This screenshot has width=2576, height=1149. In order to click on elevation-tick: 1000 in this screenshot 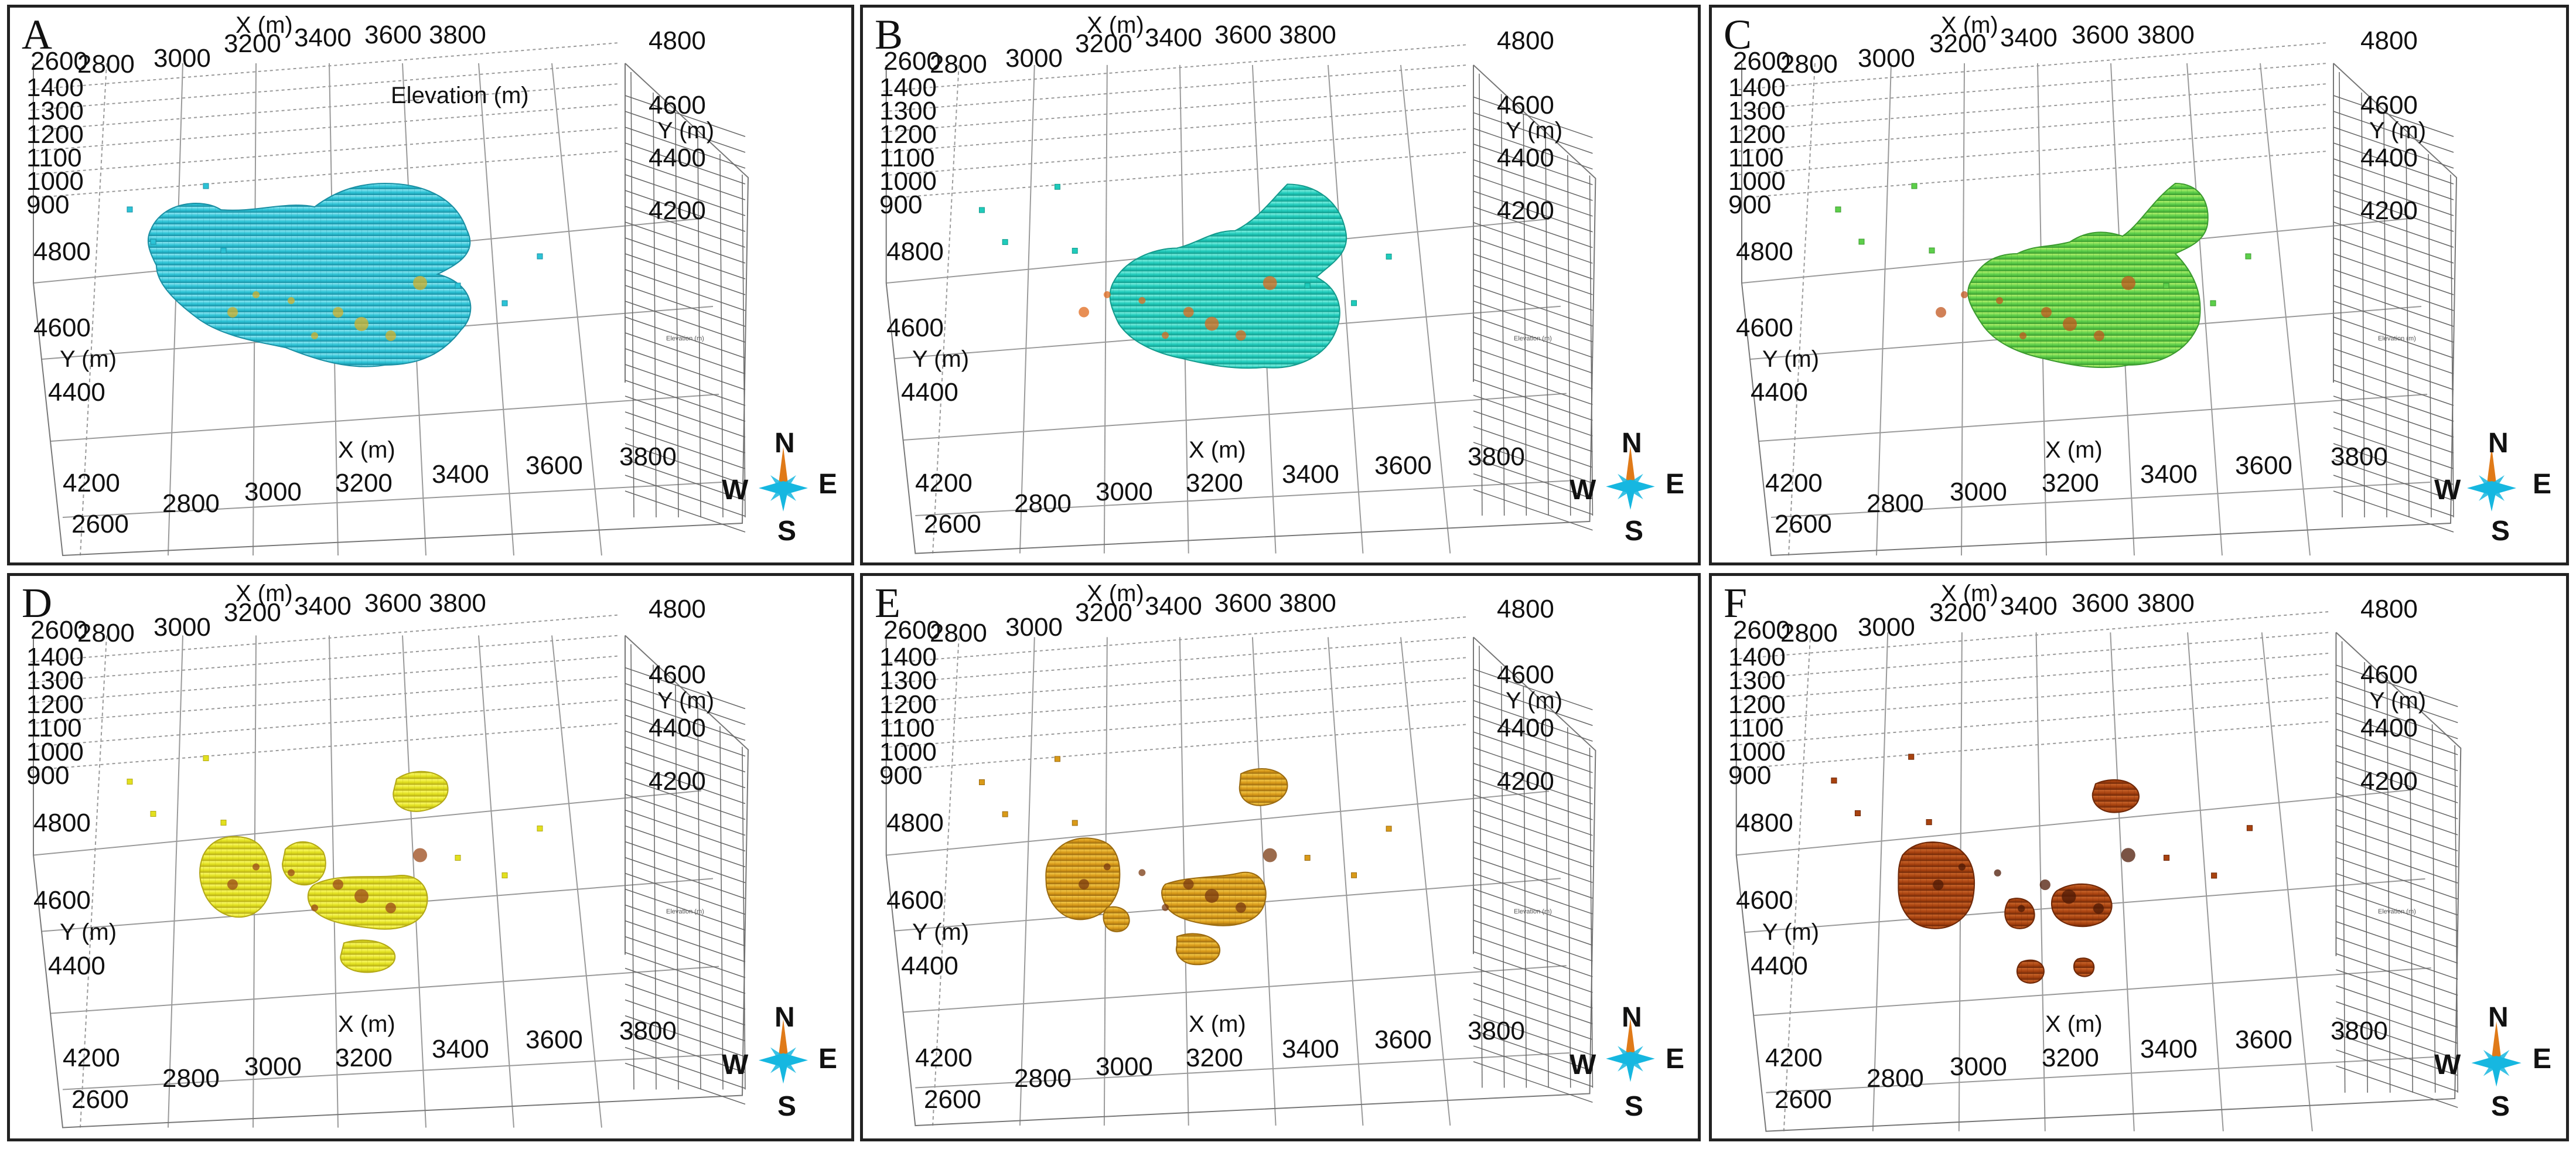, I will do `click(55, 752)`.